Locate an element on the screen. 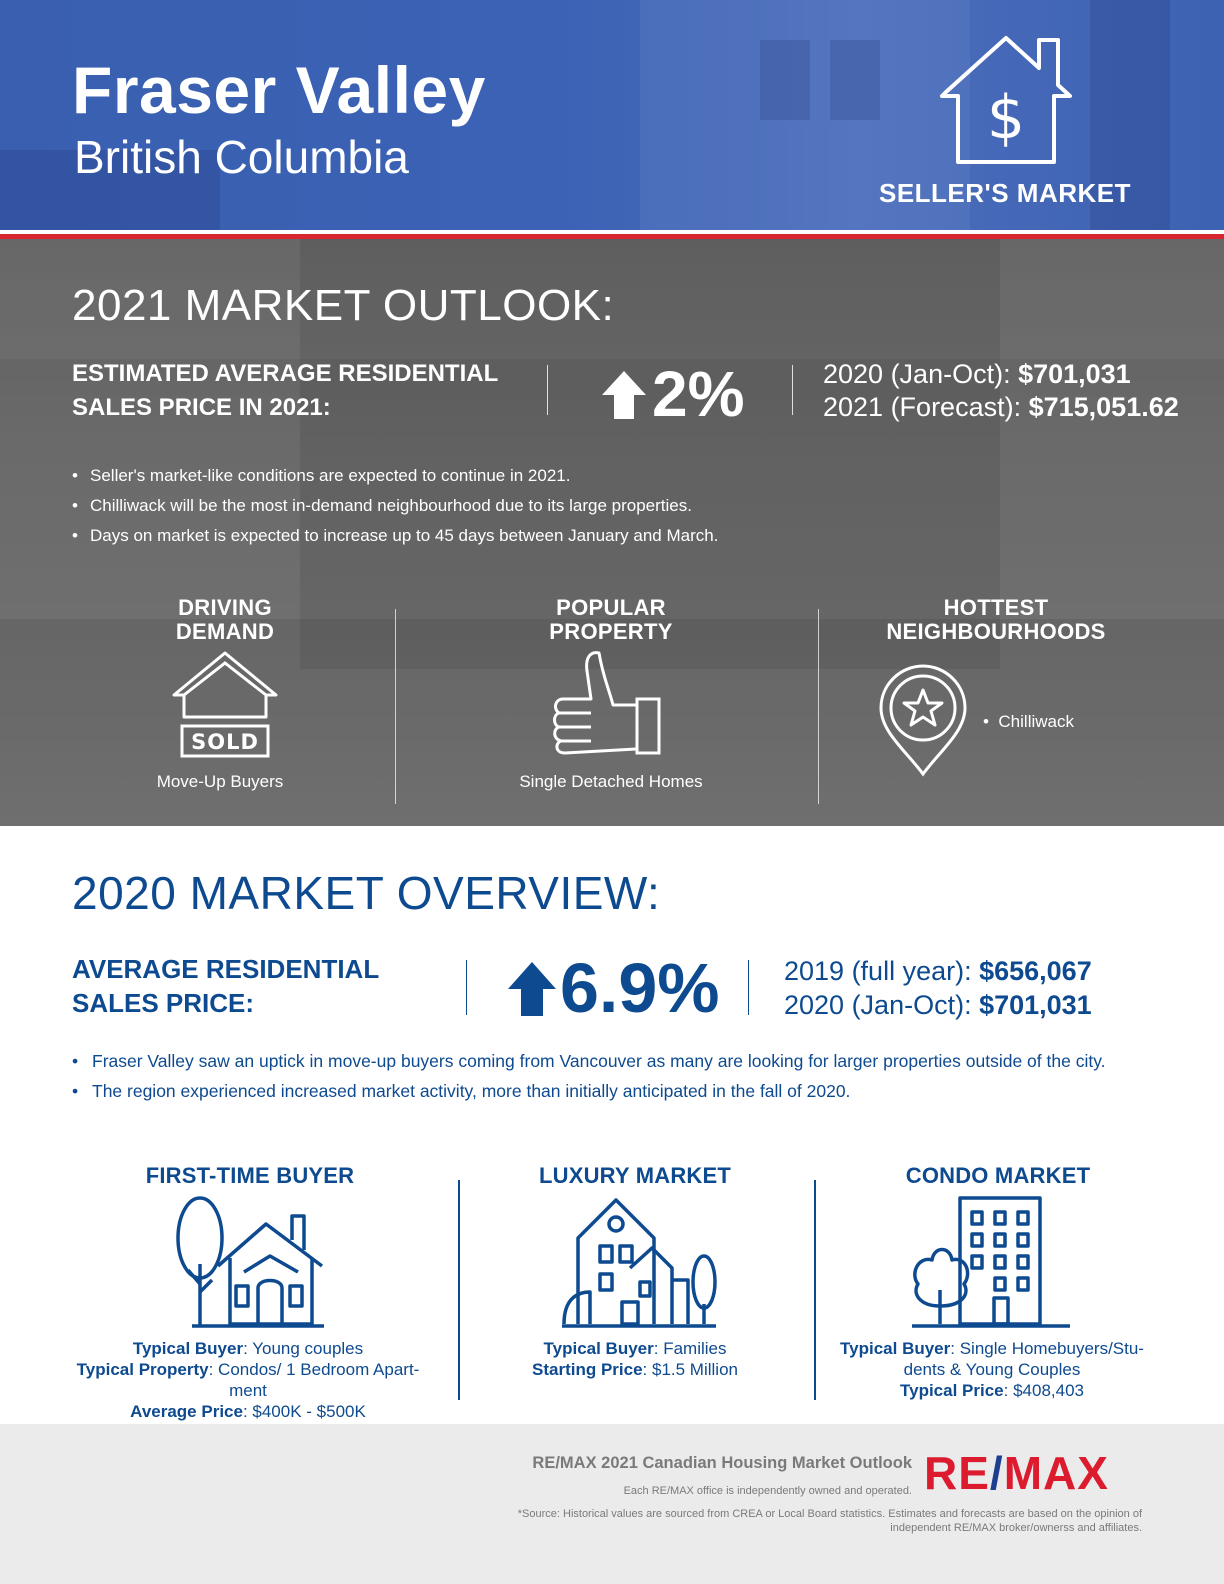 Image resolution: width=1224 pixels, height=1584 pixels. detail-row: Starting Price: $1.5 Million is located at coordinates (635, 1369).